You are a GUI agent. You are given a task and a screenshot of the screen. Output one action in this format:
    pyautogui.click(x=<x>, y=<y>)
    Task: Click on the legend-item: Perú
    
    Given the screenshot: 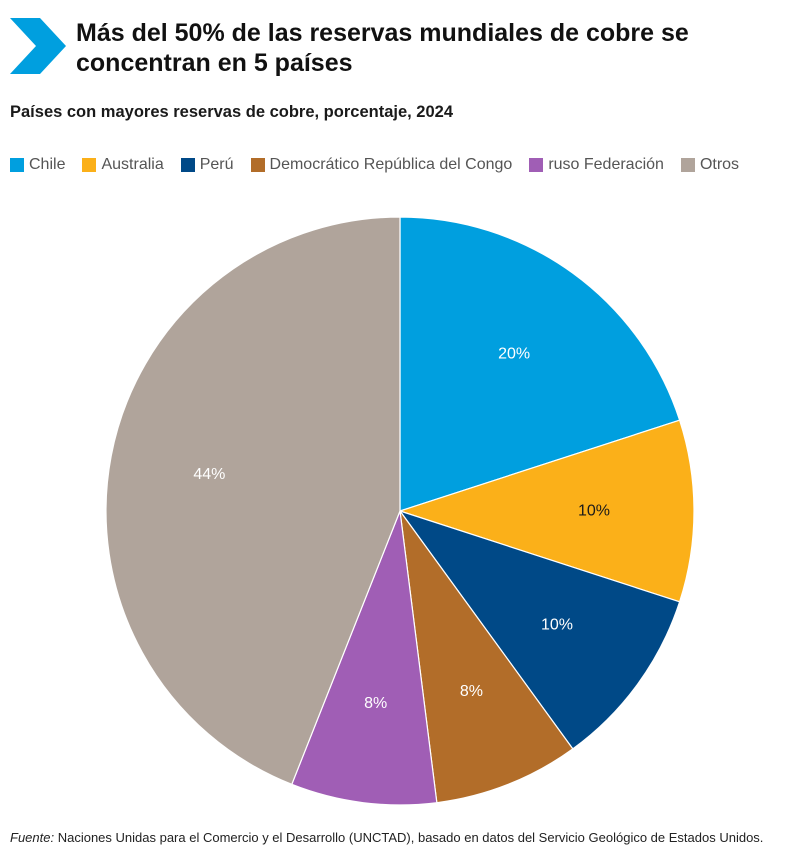 What is the action you would take?
    pyautogui.click(x=207, y=165)
    